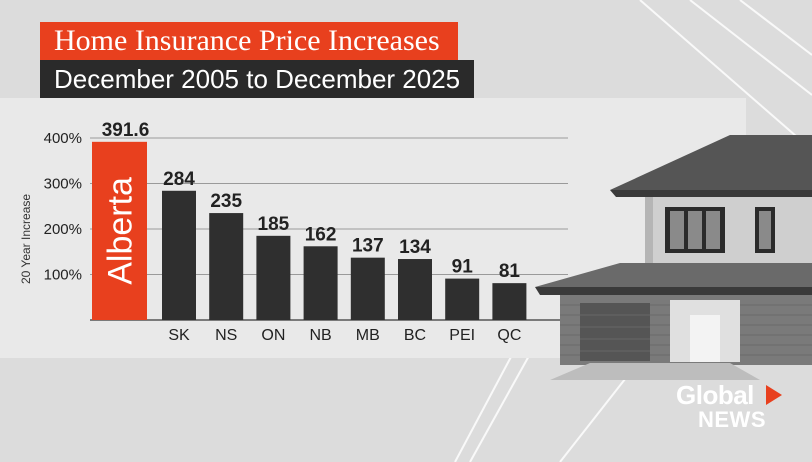  Describe the element at coordinates (226, 201) in the screenshot. I see `bar-value-label: 235` at that location.